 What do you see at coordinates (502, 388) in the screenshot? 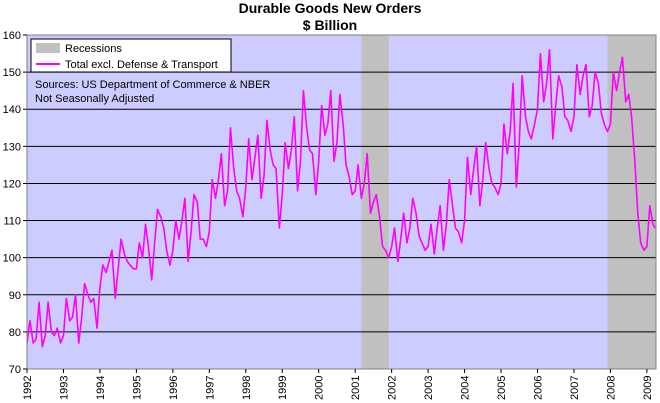
I see `x-tick-label-2005: 2005` at bounding box center [502, 388].